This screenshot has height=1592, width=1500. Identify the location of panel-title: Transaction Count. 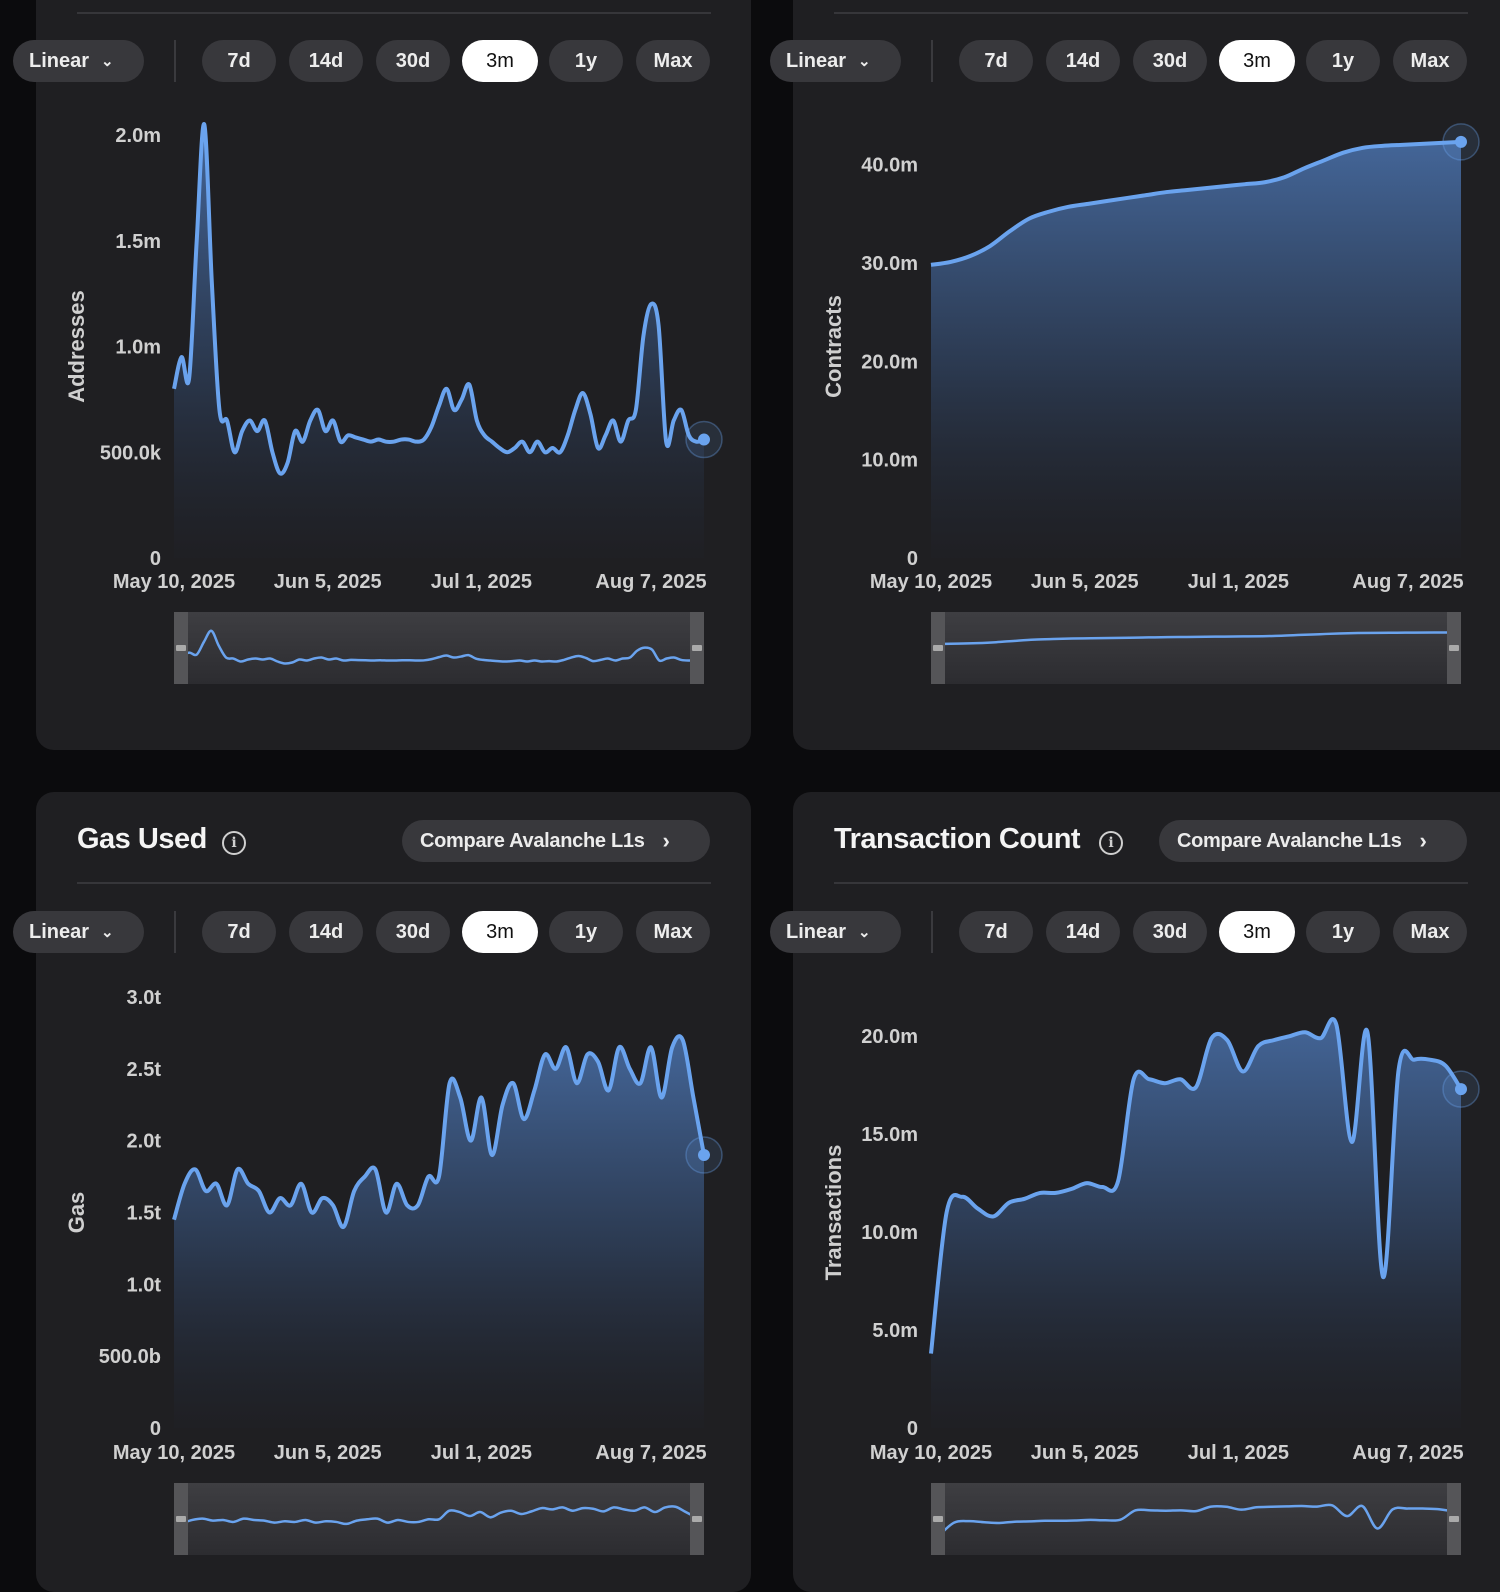
(957, 839).